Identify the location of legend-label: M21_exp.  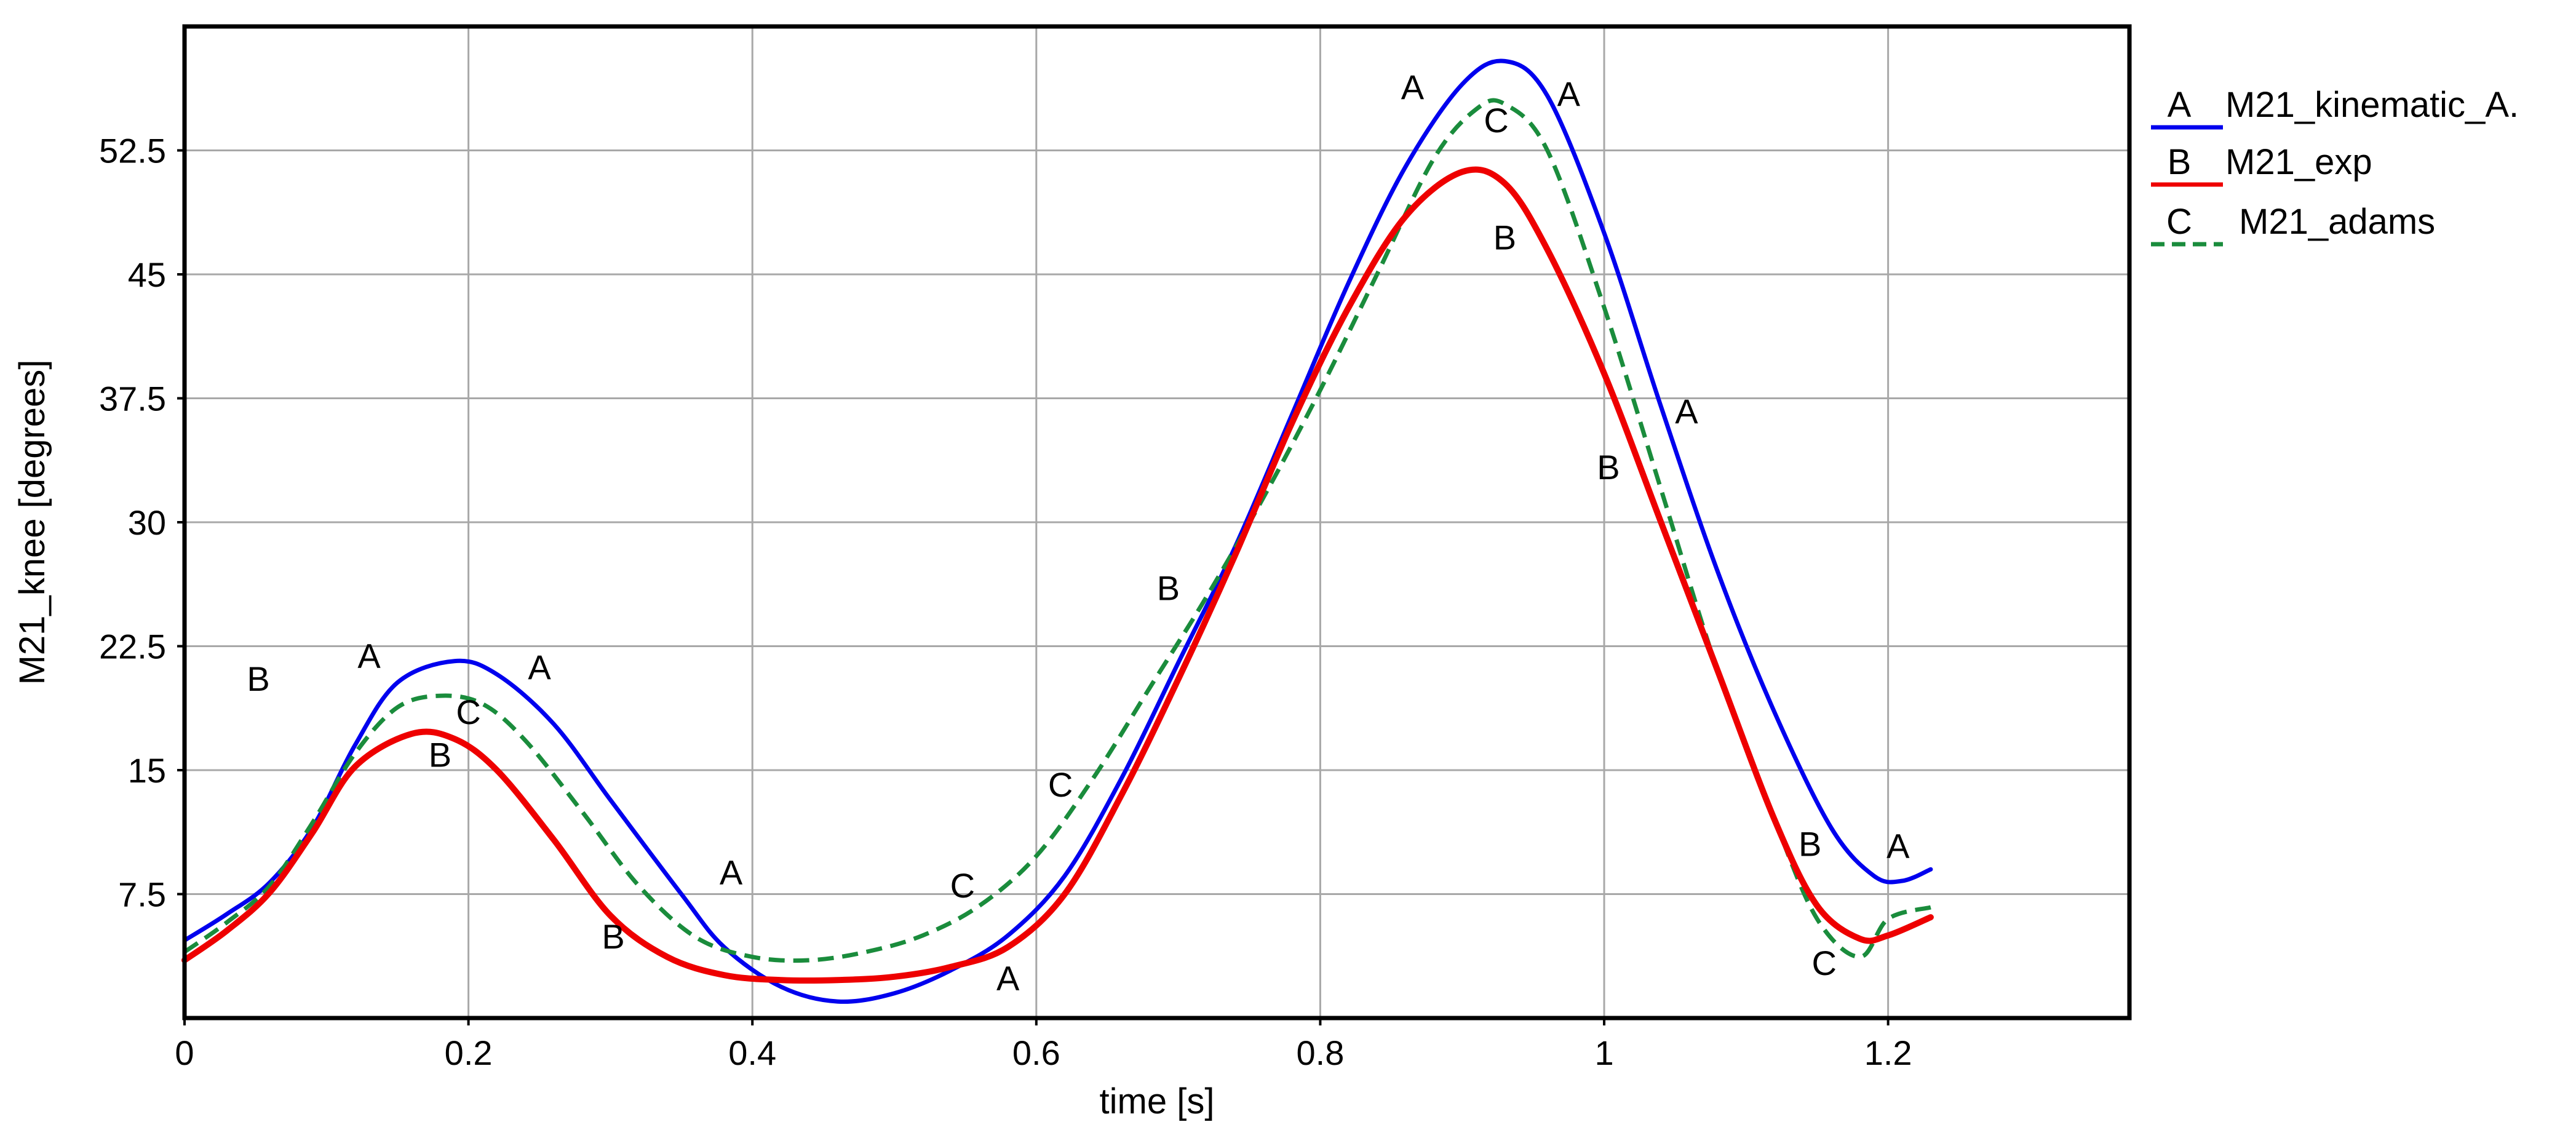
(2298, 162).